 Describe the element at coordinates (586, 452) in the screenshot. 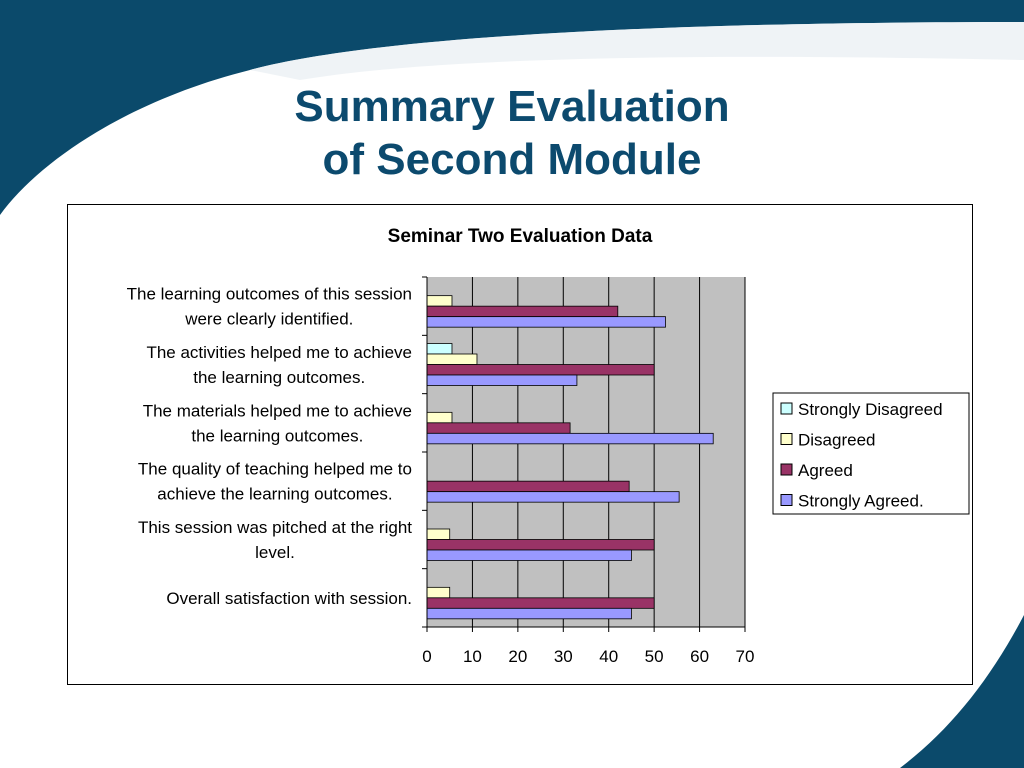

I see `plot-area` at that location.